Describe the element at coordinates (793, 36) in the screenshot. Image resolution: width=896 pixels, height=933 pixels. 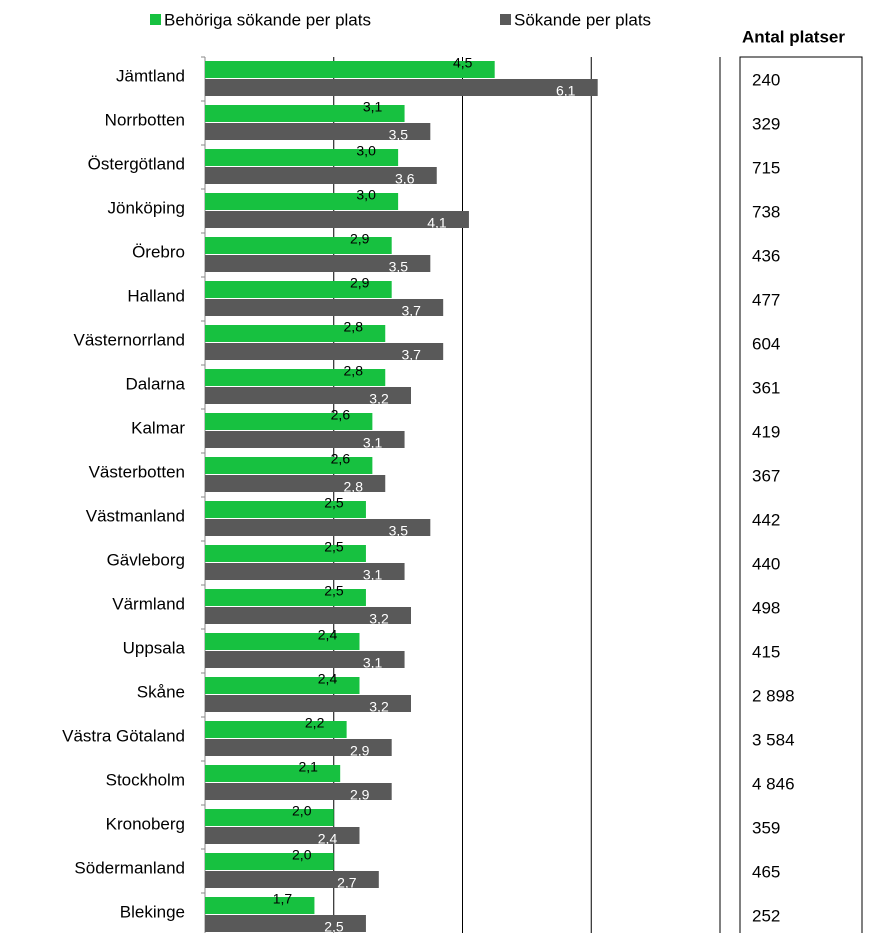
I see `table-header: Antal platser` at that location.